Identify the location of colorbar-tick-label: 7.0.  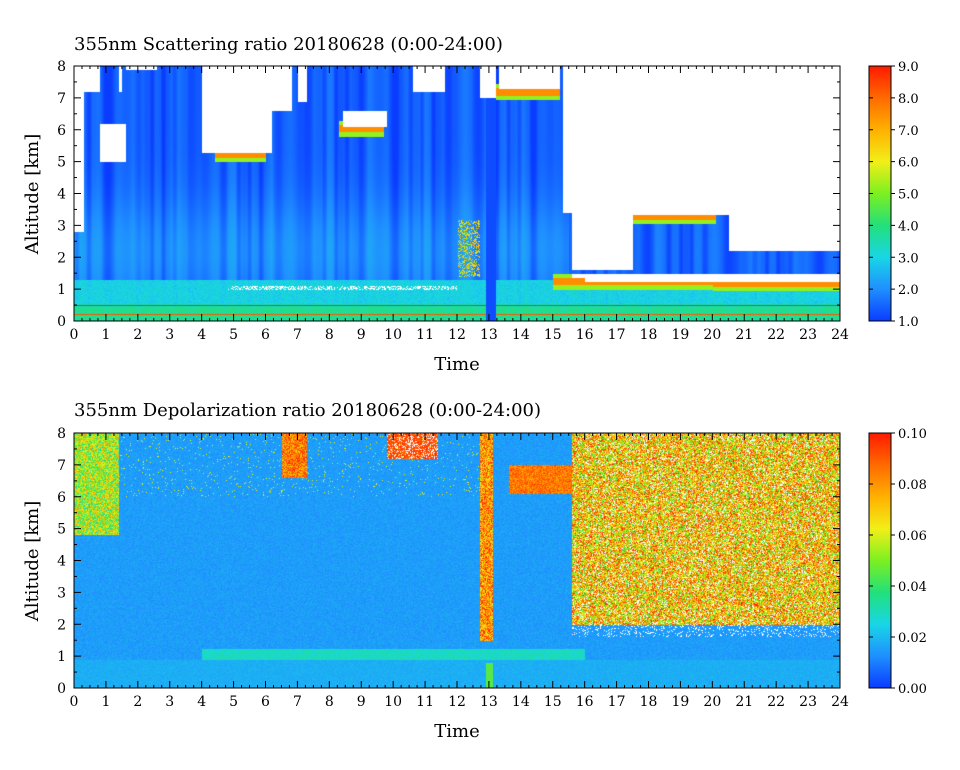
(908, 131).